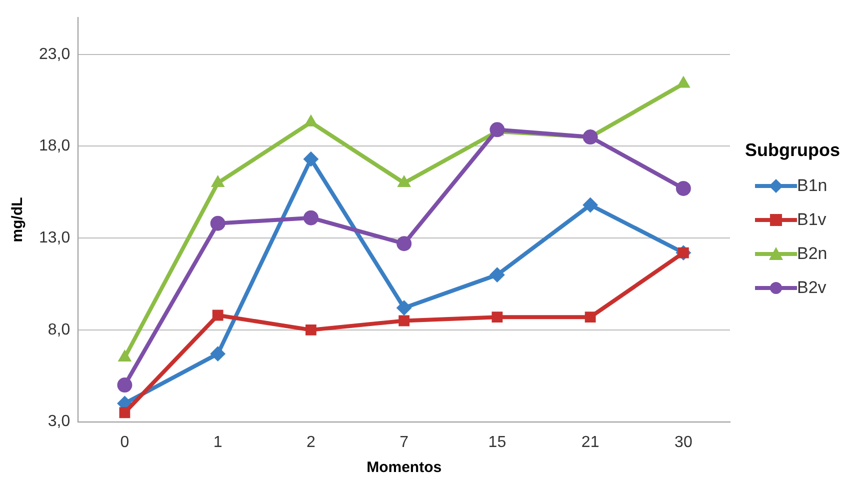  I want to click on y-tick-label: 18,0, so click(54, 146).